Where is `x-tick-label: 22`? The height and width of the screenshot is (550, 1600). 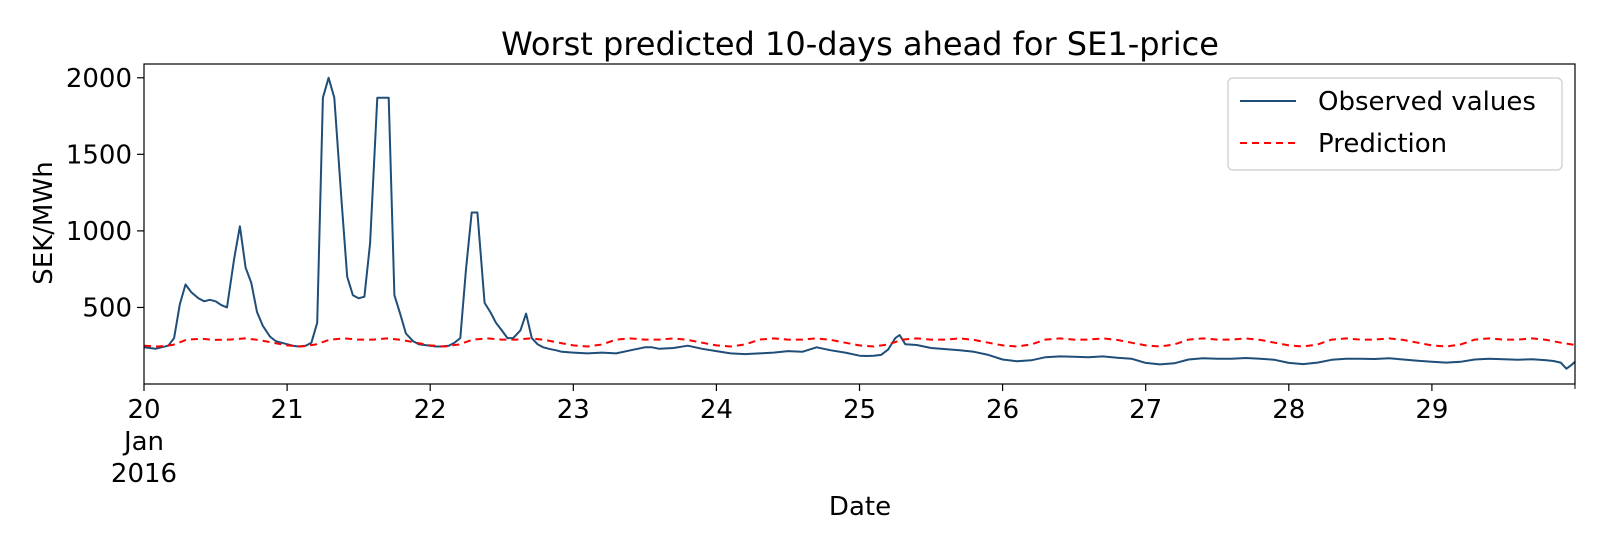 x-tick-label: 22 is located at coordinates (430, 410).